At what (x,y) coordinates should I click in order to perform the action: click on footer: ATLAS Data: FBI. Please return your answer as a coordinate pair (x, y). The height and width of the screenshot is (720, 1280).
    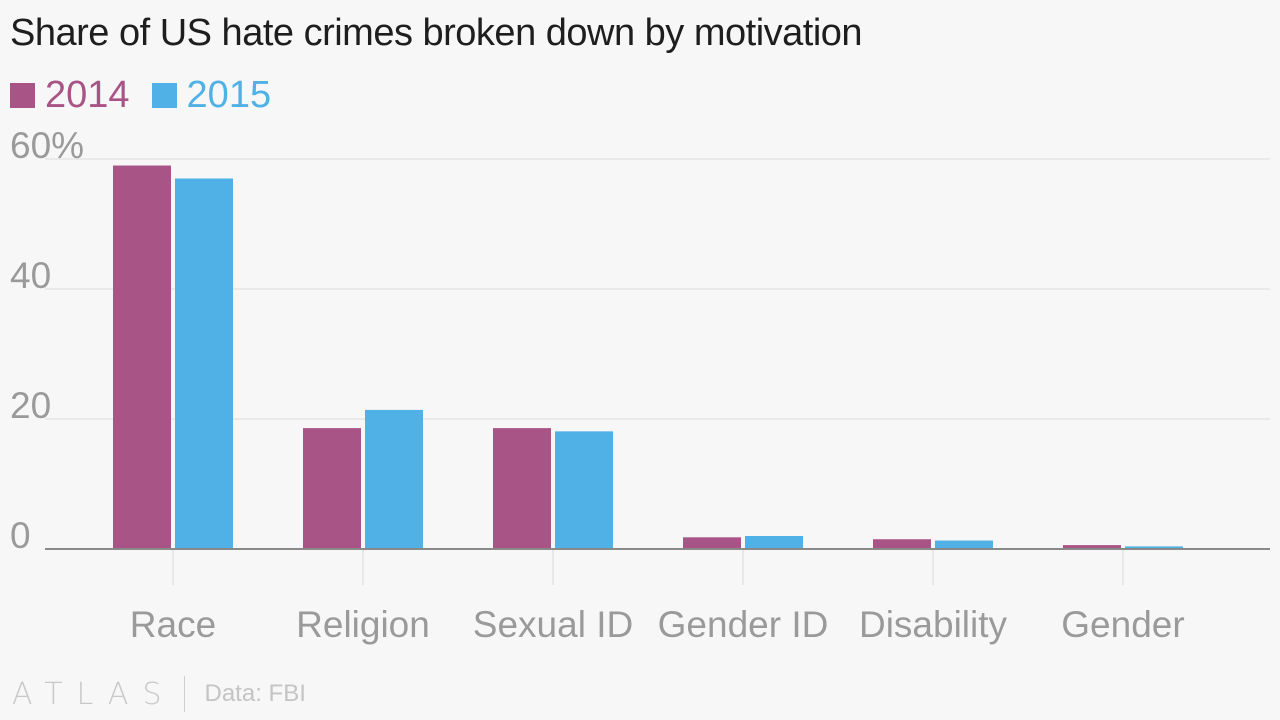
    Looking at the image, I should click on (159, 694).